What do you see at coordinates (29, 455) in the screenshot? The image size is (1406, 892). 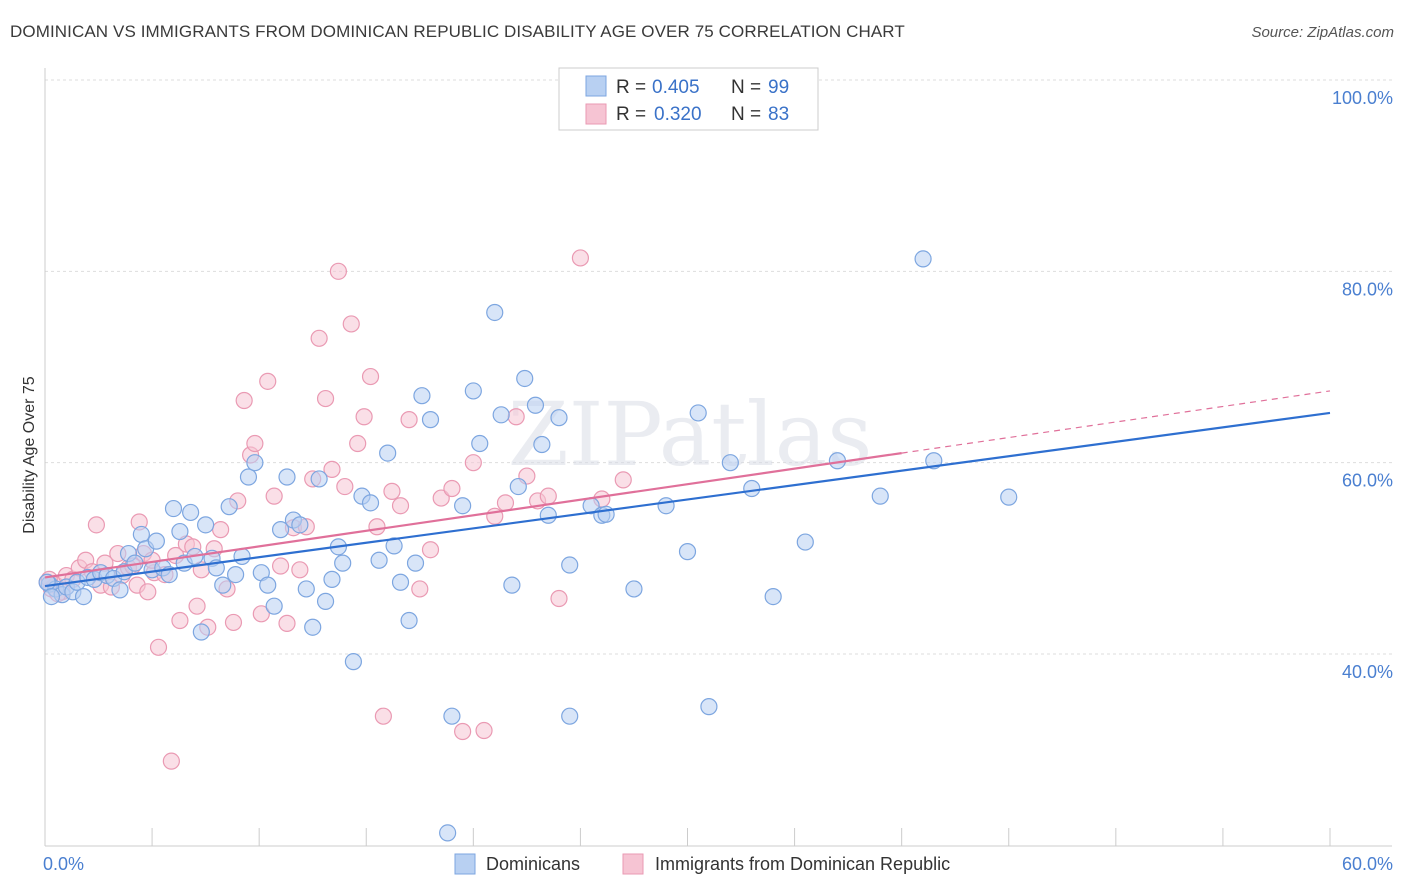 I see `y-axis-title: Disability Age Over 75` at bounding box center [29, 455].